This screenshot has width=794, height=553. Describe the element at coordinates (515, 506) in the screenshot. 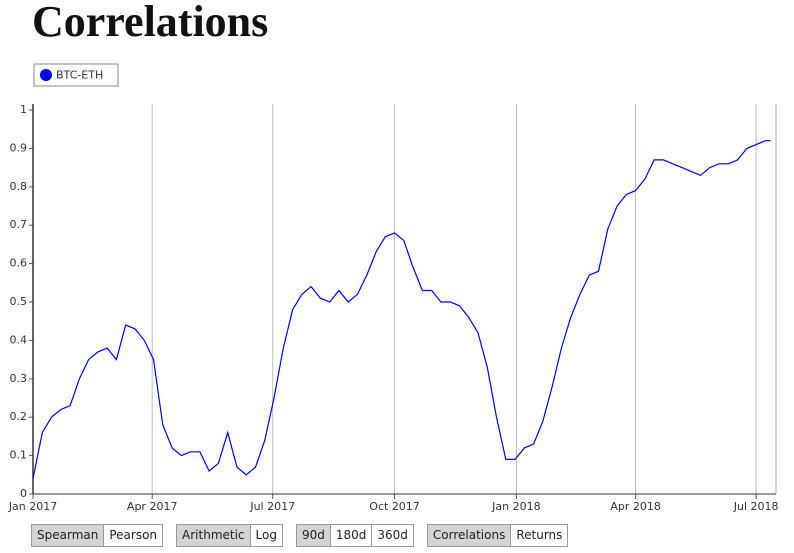

I see `x-tick-label: Jan 2018` at that location.